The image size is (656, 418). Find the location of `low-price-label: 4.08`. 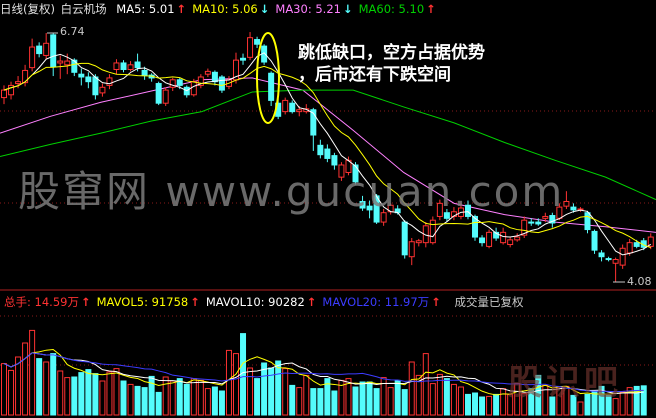

low-price-label: 4.08 is located at coordinates (639, 281).